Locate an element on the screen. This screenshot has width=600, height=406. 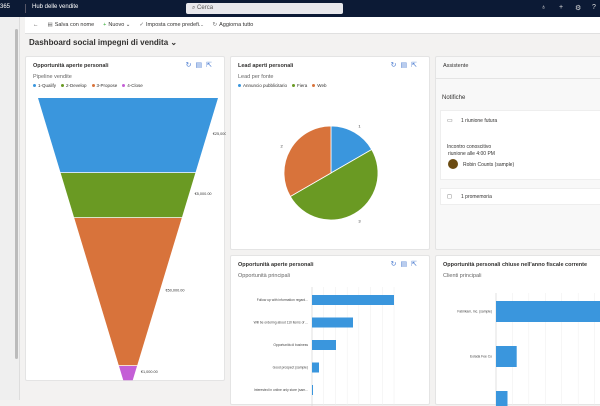
new-button: + Nuovo ⌄ is located at coordinates (117, 25).